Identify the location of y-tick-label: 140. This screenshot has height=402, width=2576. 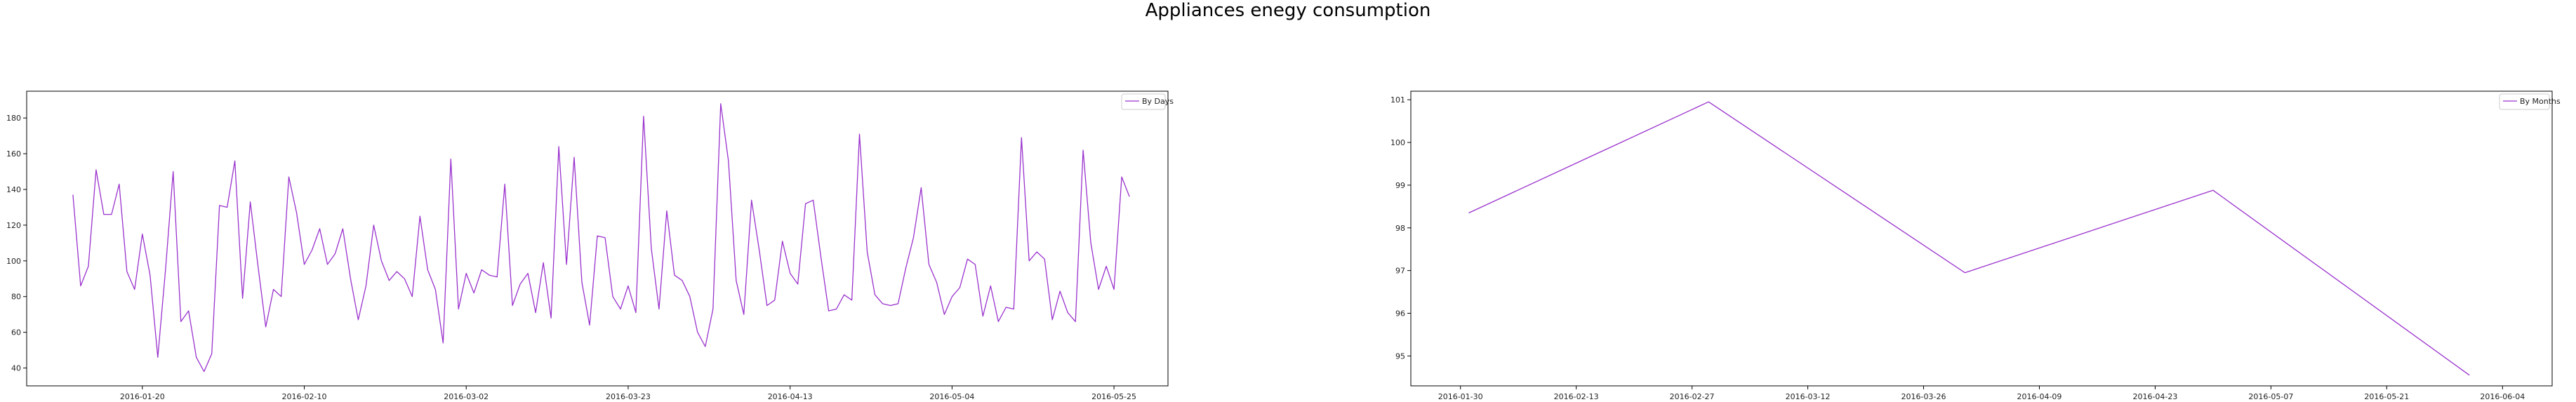
(13, 189).